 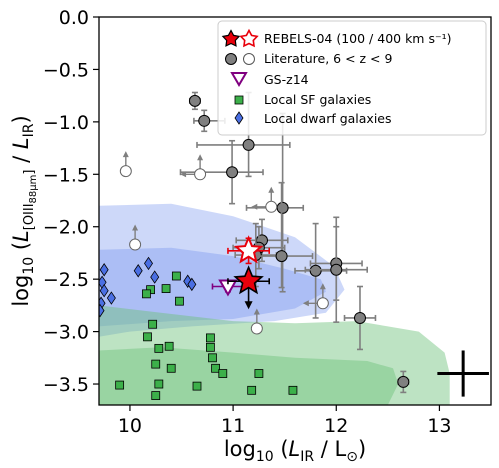 What do you see at coordinates (233, 426) in the screenshot?
I see `x-tick-label: 11` at bounding box center [233, 426].